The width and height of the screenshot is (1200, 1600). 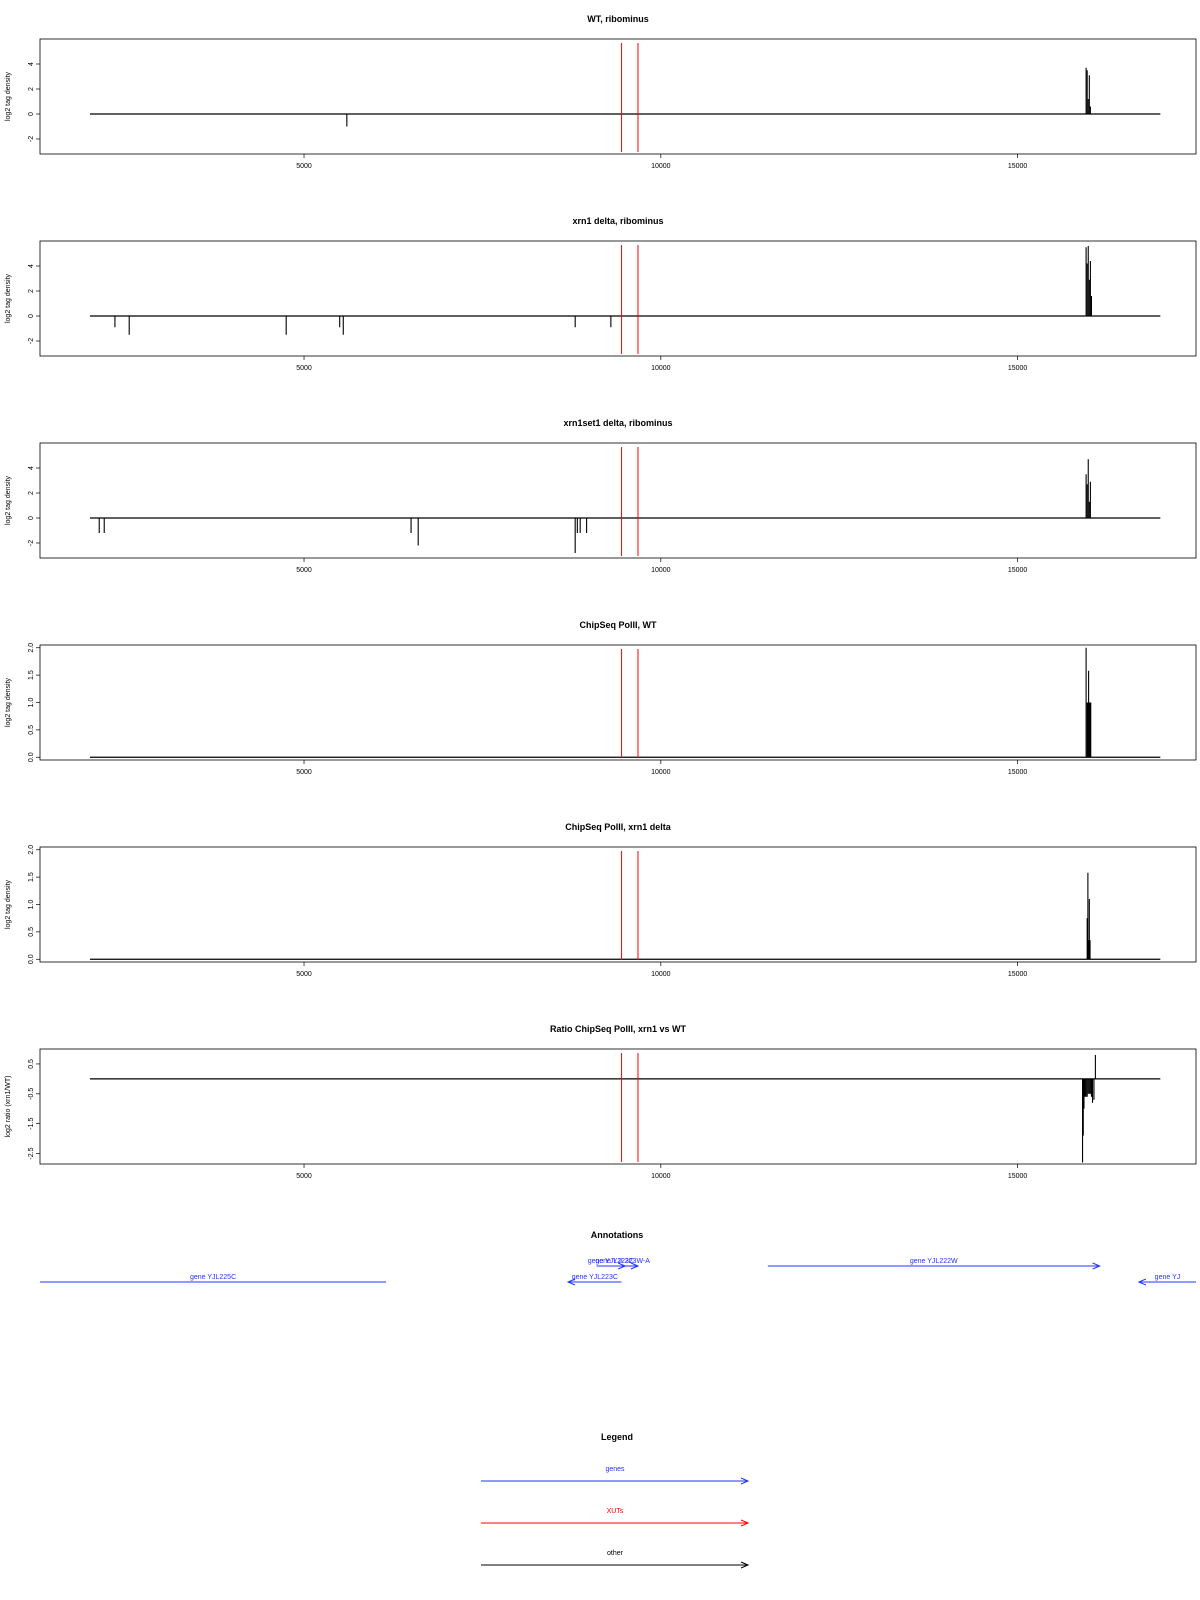 I want to click on legend-title: Legend, so click(x=617, y=1437).